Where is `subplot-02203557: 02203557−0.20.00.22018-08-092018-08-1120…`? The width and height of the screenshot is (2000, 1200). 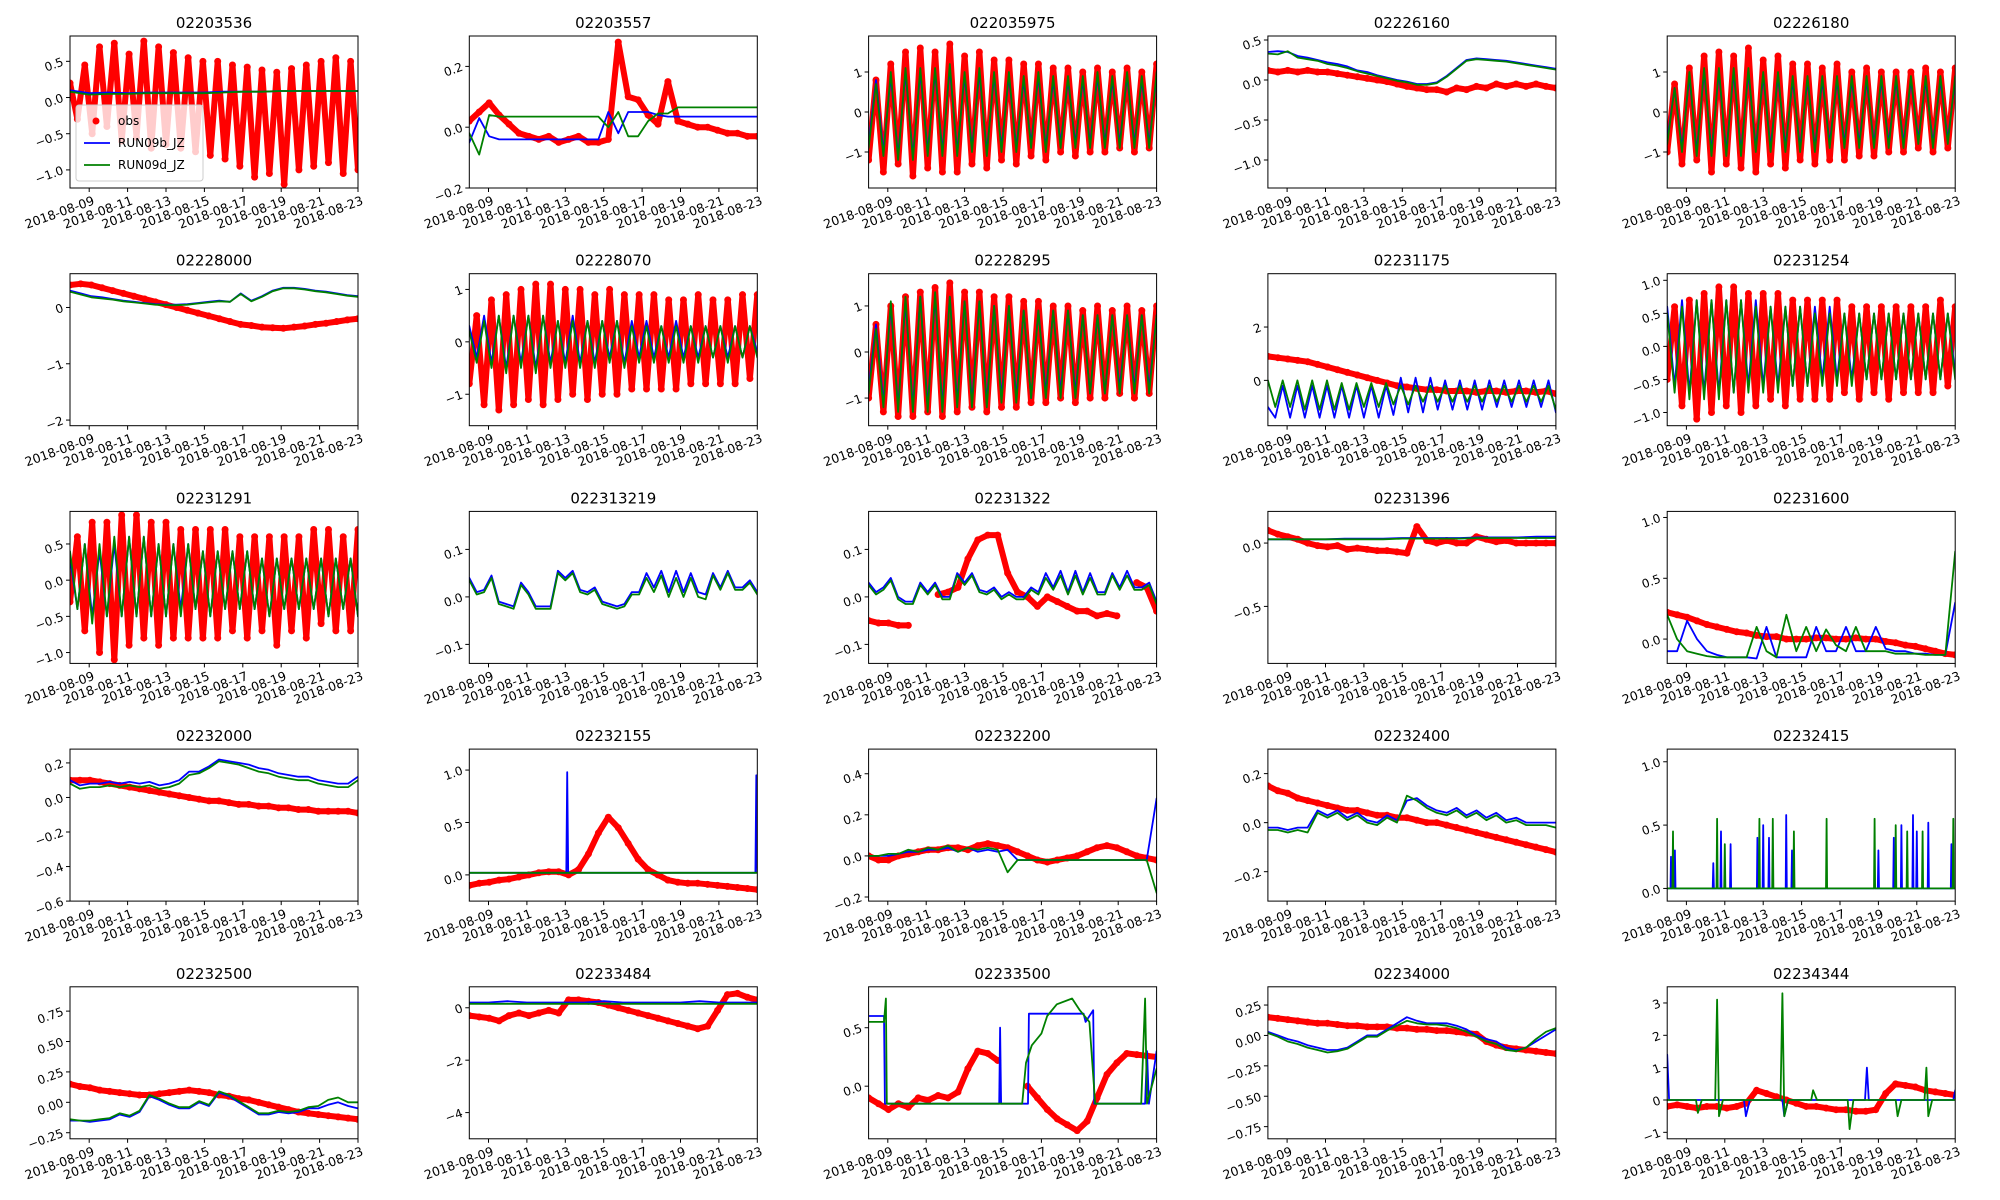
subplot-02203557: 02203557−0.20.00.22018-08-092018-08-1120… is located at coordinates (593, 123).